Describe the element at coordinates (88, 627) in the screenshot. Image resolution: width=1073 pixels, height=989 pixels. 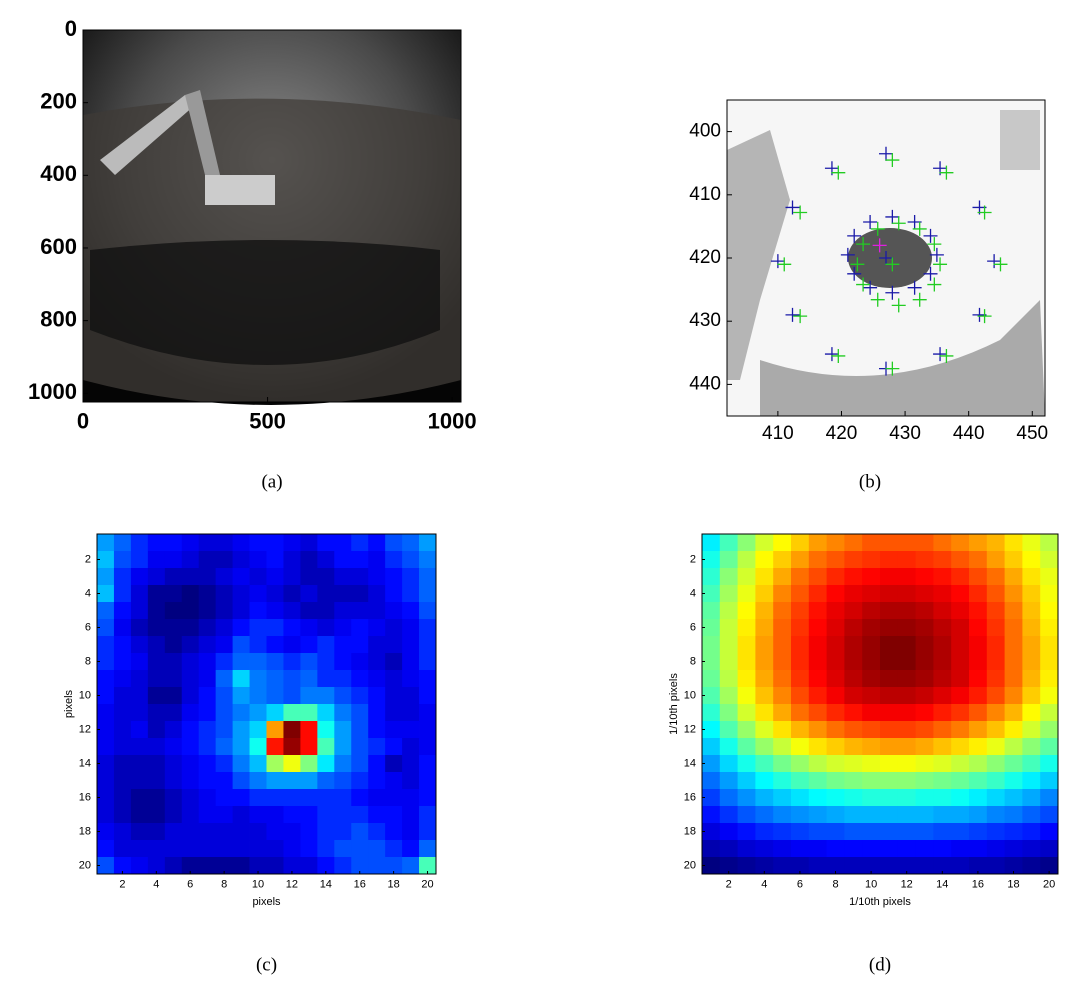
I see `y-tick-label: 6` at that location.